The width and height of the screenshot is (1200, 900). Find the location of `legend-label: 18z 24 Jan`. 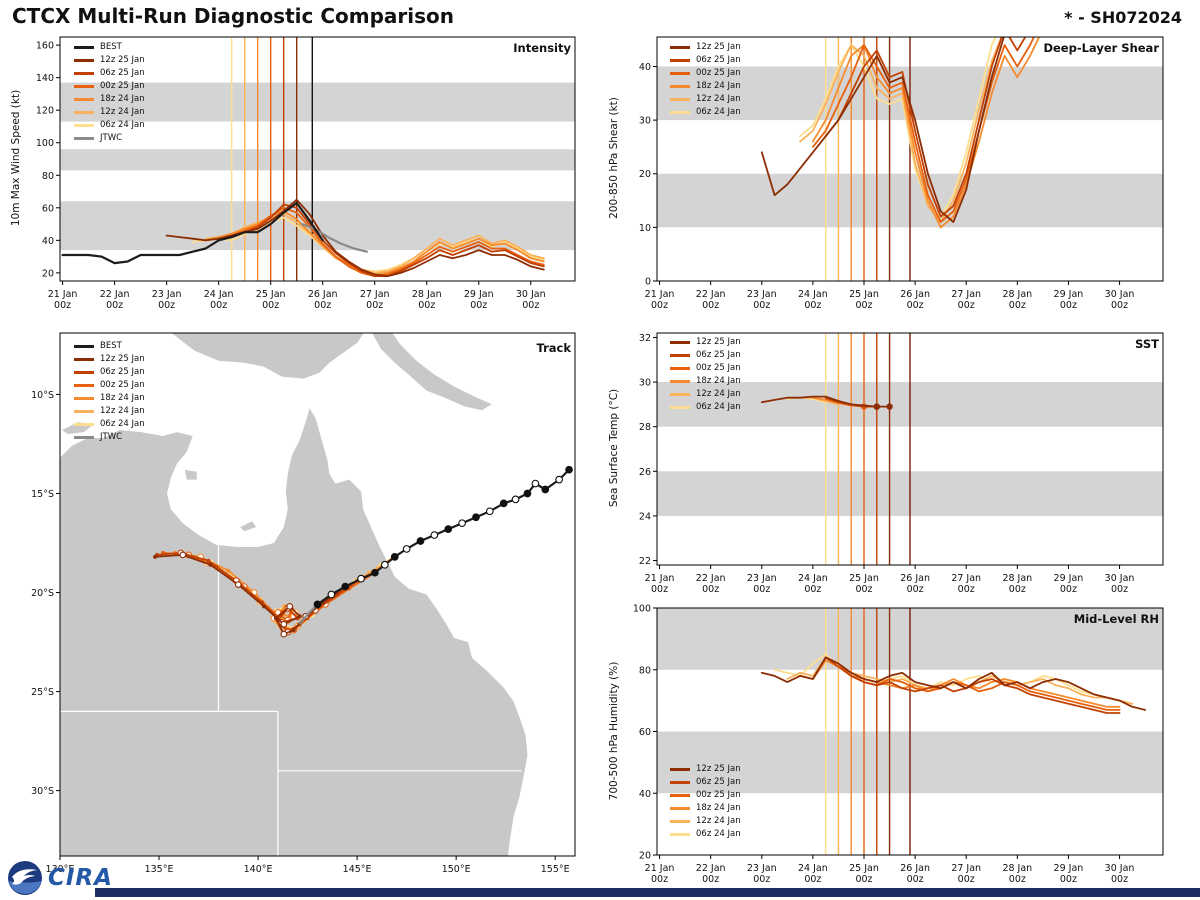

legend-label: 18z 24 Jan is located at coordinates (122, 398).